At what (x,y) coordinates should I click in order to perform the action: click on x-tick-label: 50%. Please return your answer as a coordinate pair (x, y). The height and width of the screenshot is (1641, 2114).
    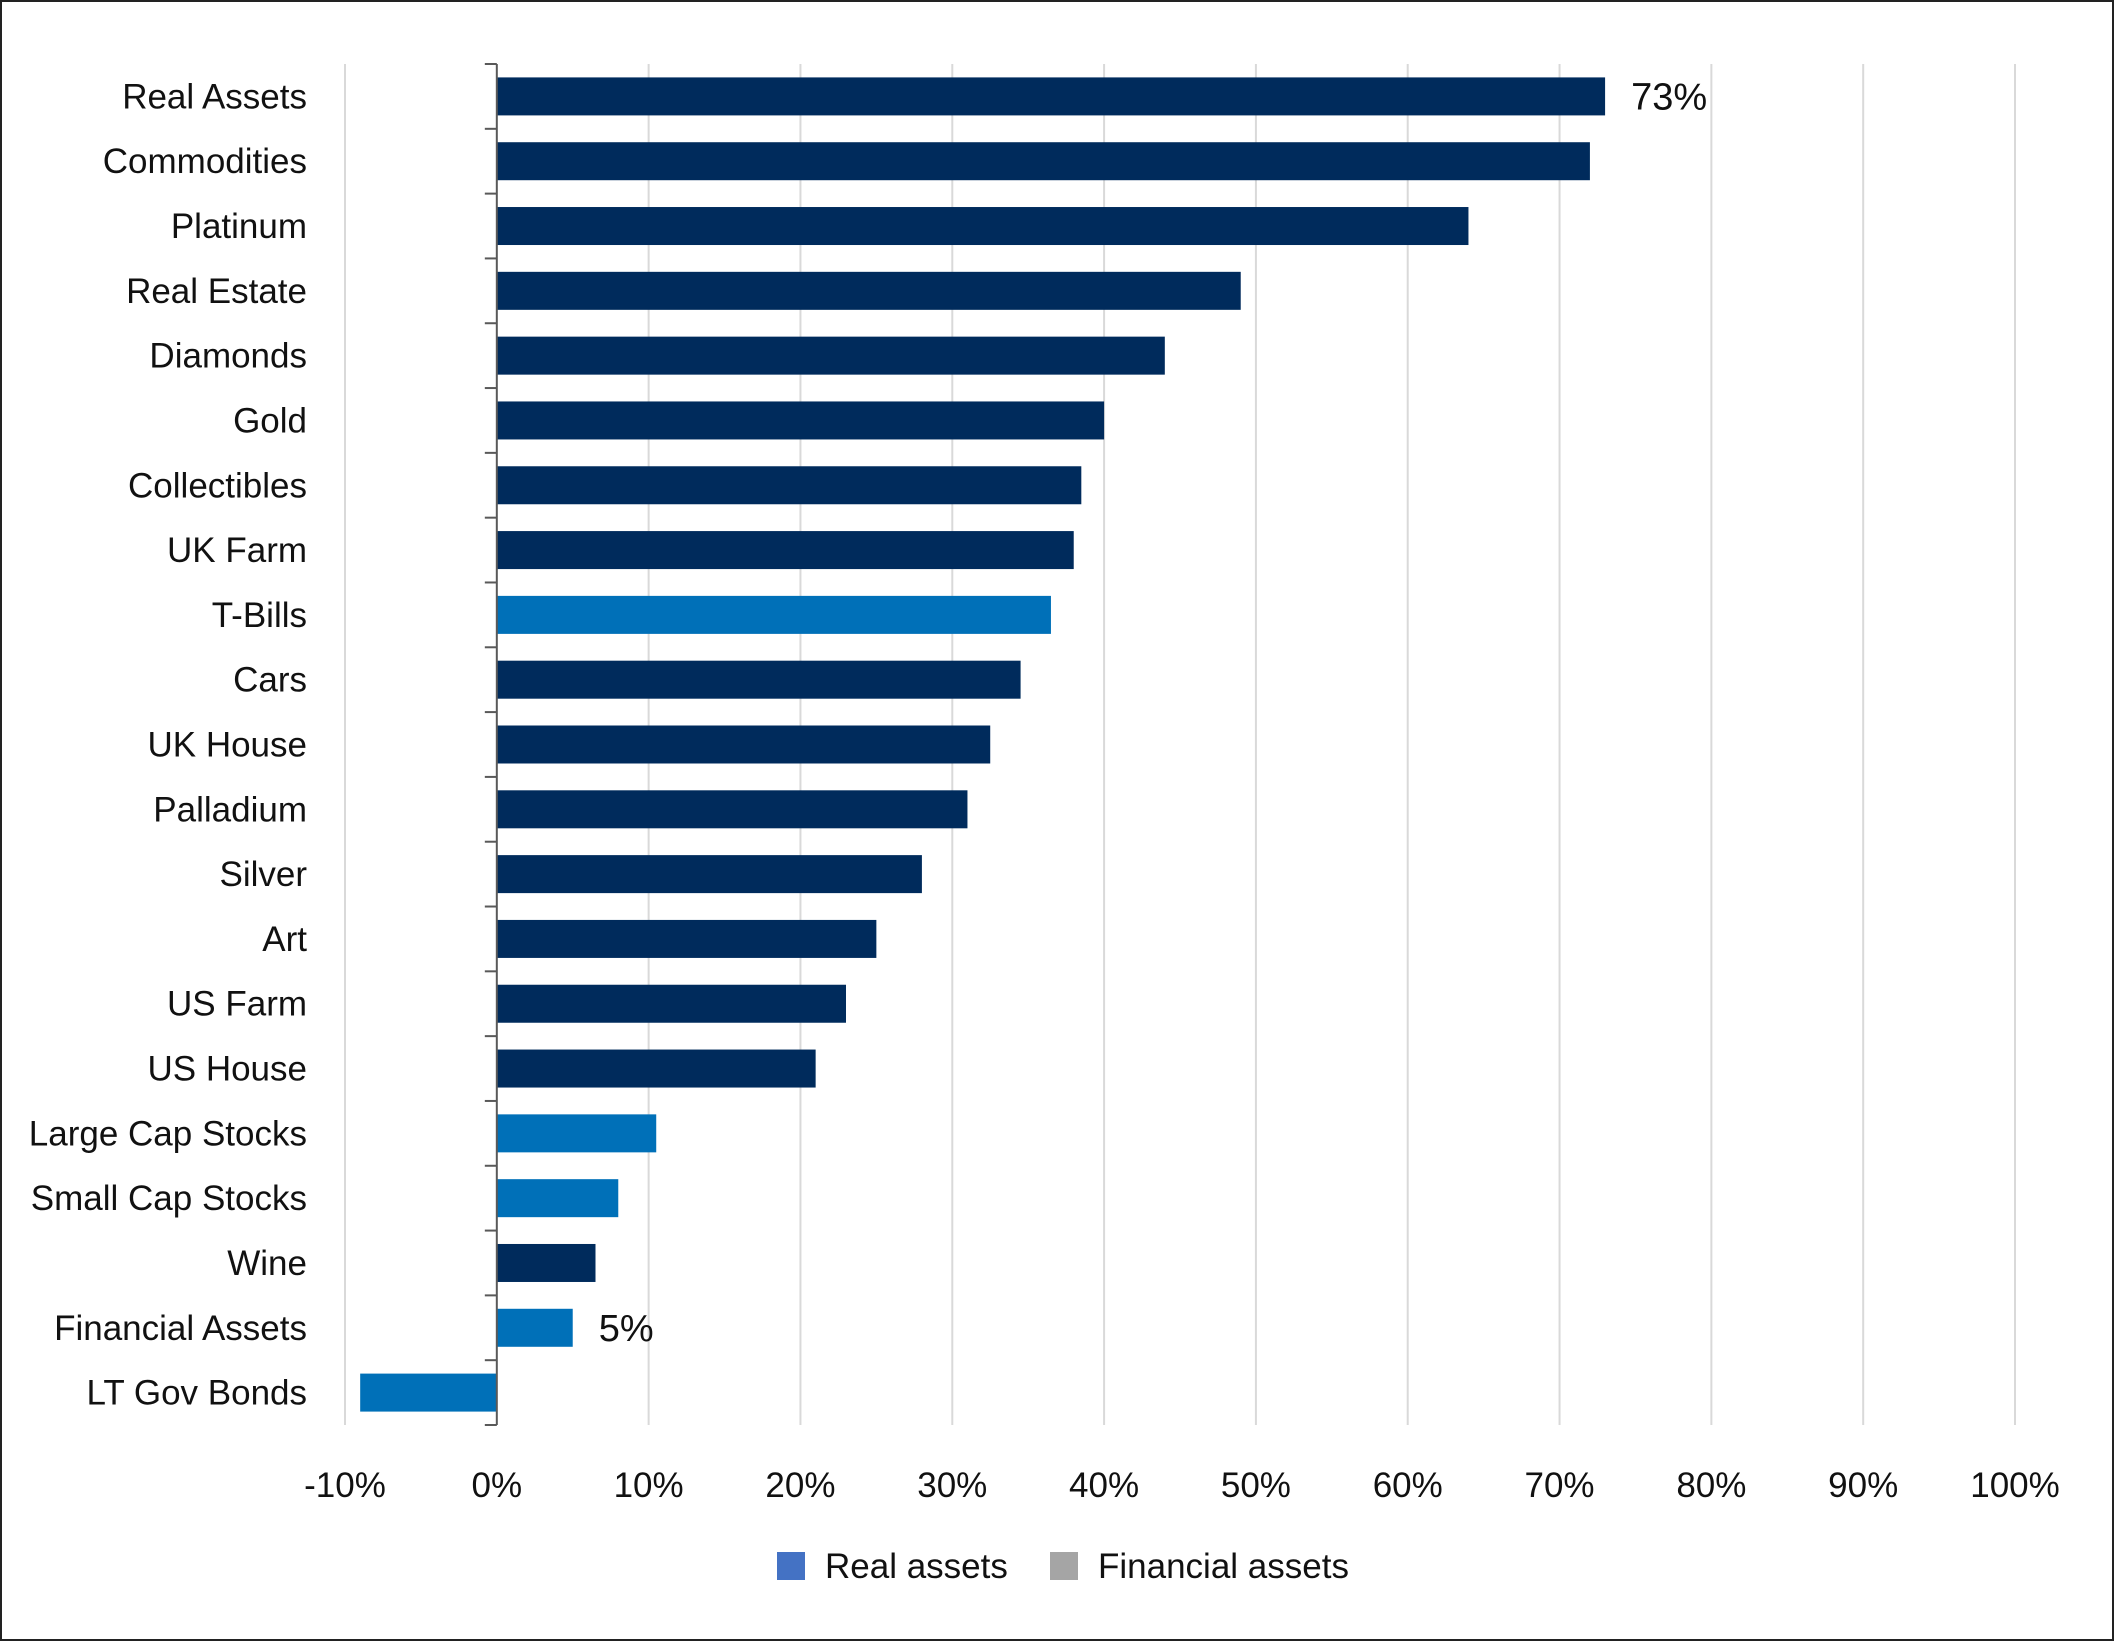
    Looking at the image, I should click on (1256, 1485).